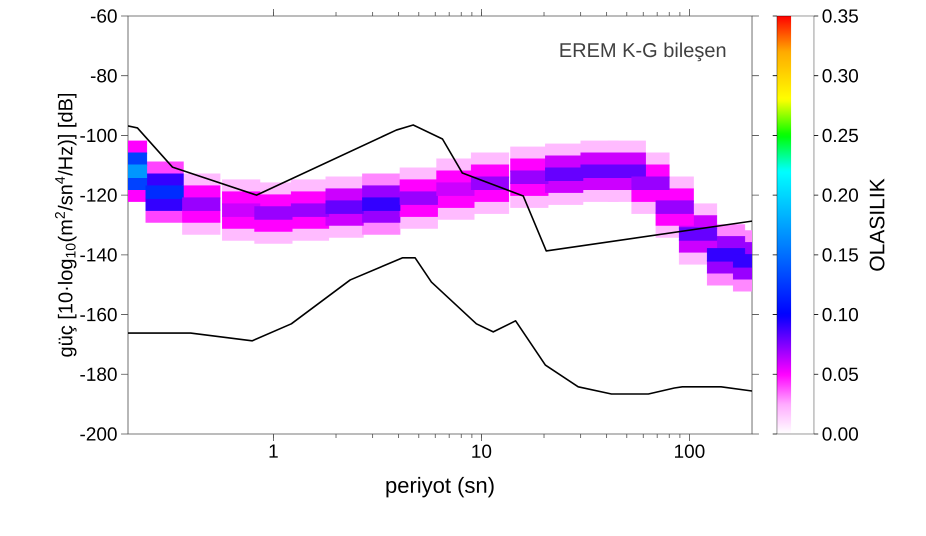 Image resolution: width=926 pixels, height=536 pixels. I want to click on y-tick-label: -120, so click(98, 195).